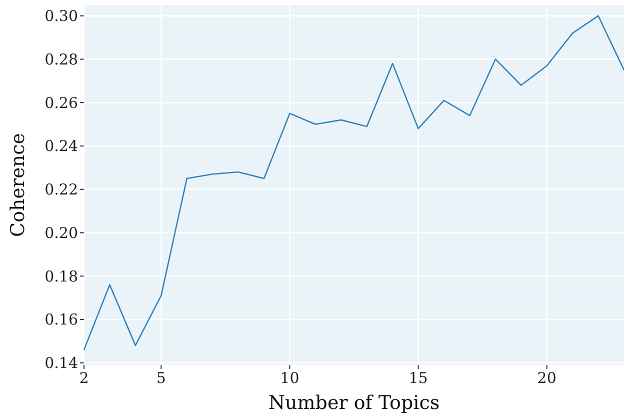  I want to click on y-tick-label: 0.20, so click(61, 233).